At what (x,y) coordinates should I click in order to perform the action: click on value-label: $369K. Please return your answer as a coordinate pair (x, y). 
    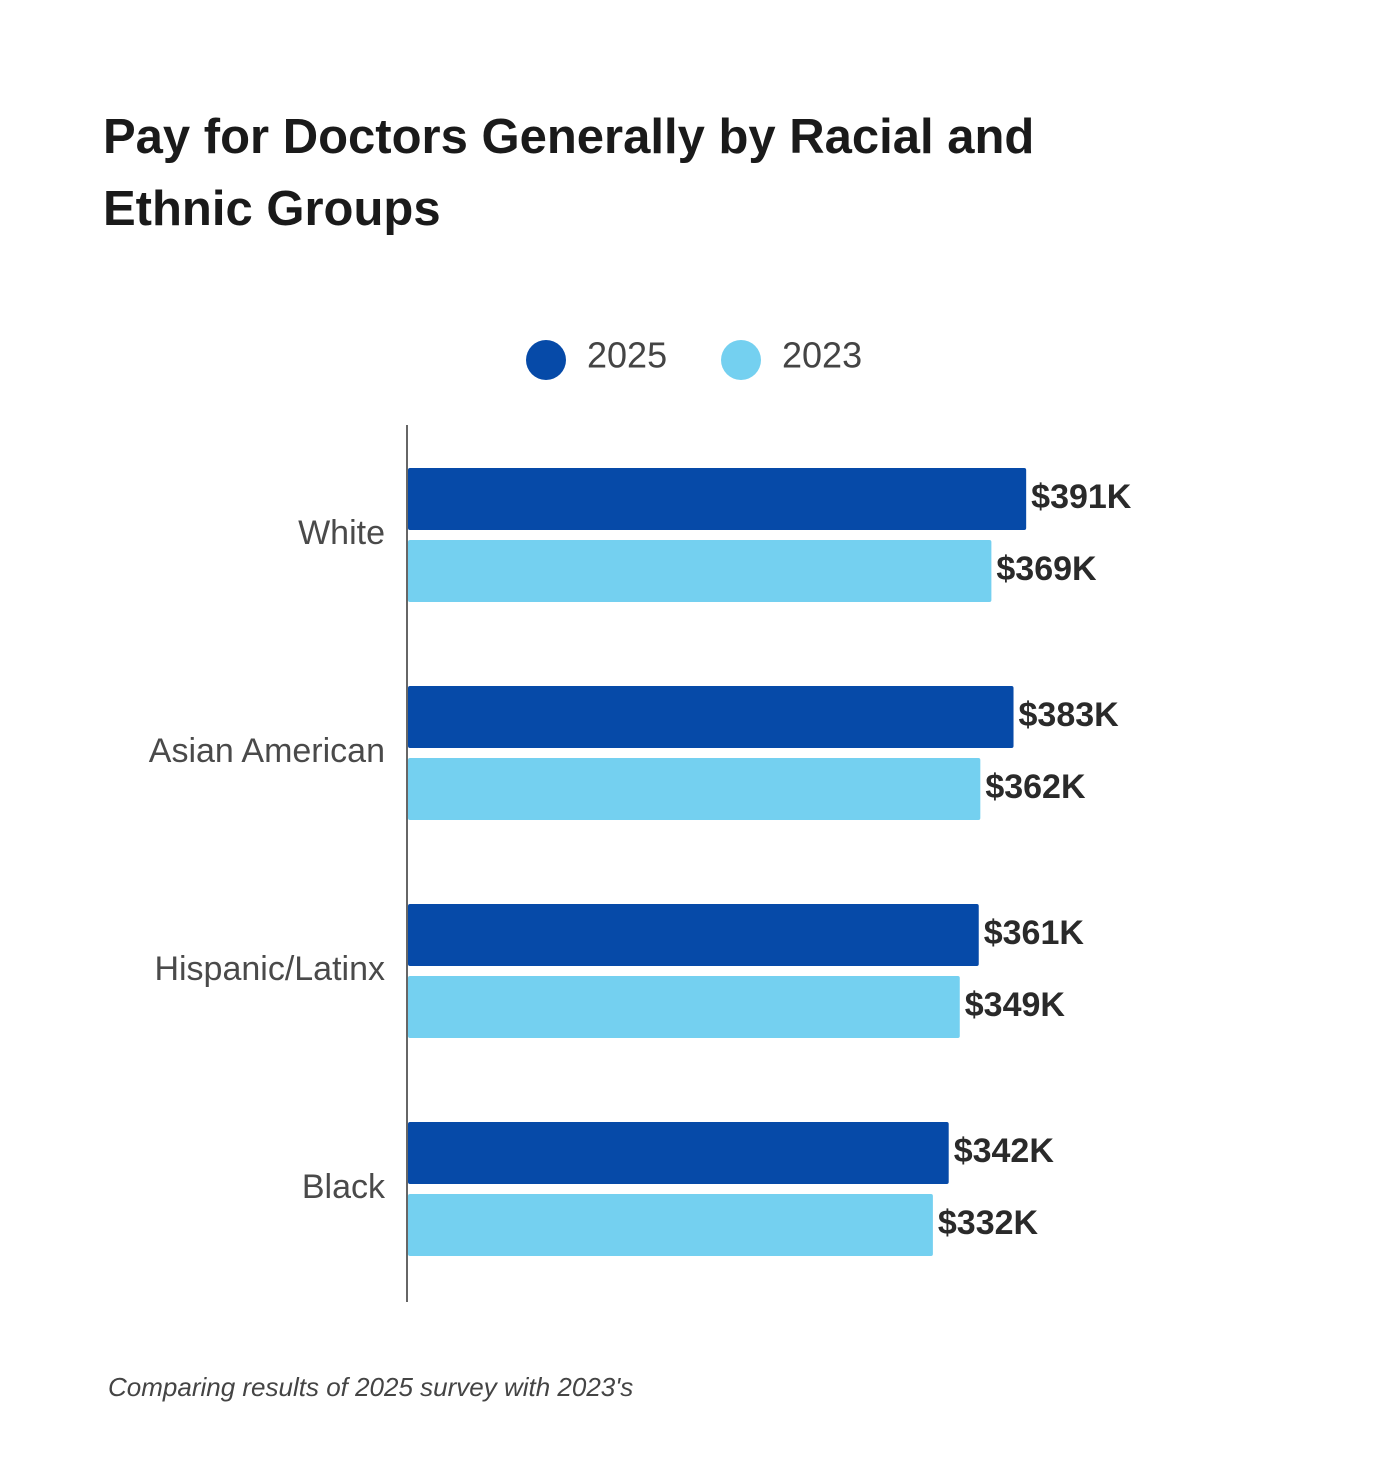
    Looking at the image, I should click on (1046, 569).